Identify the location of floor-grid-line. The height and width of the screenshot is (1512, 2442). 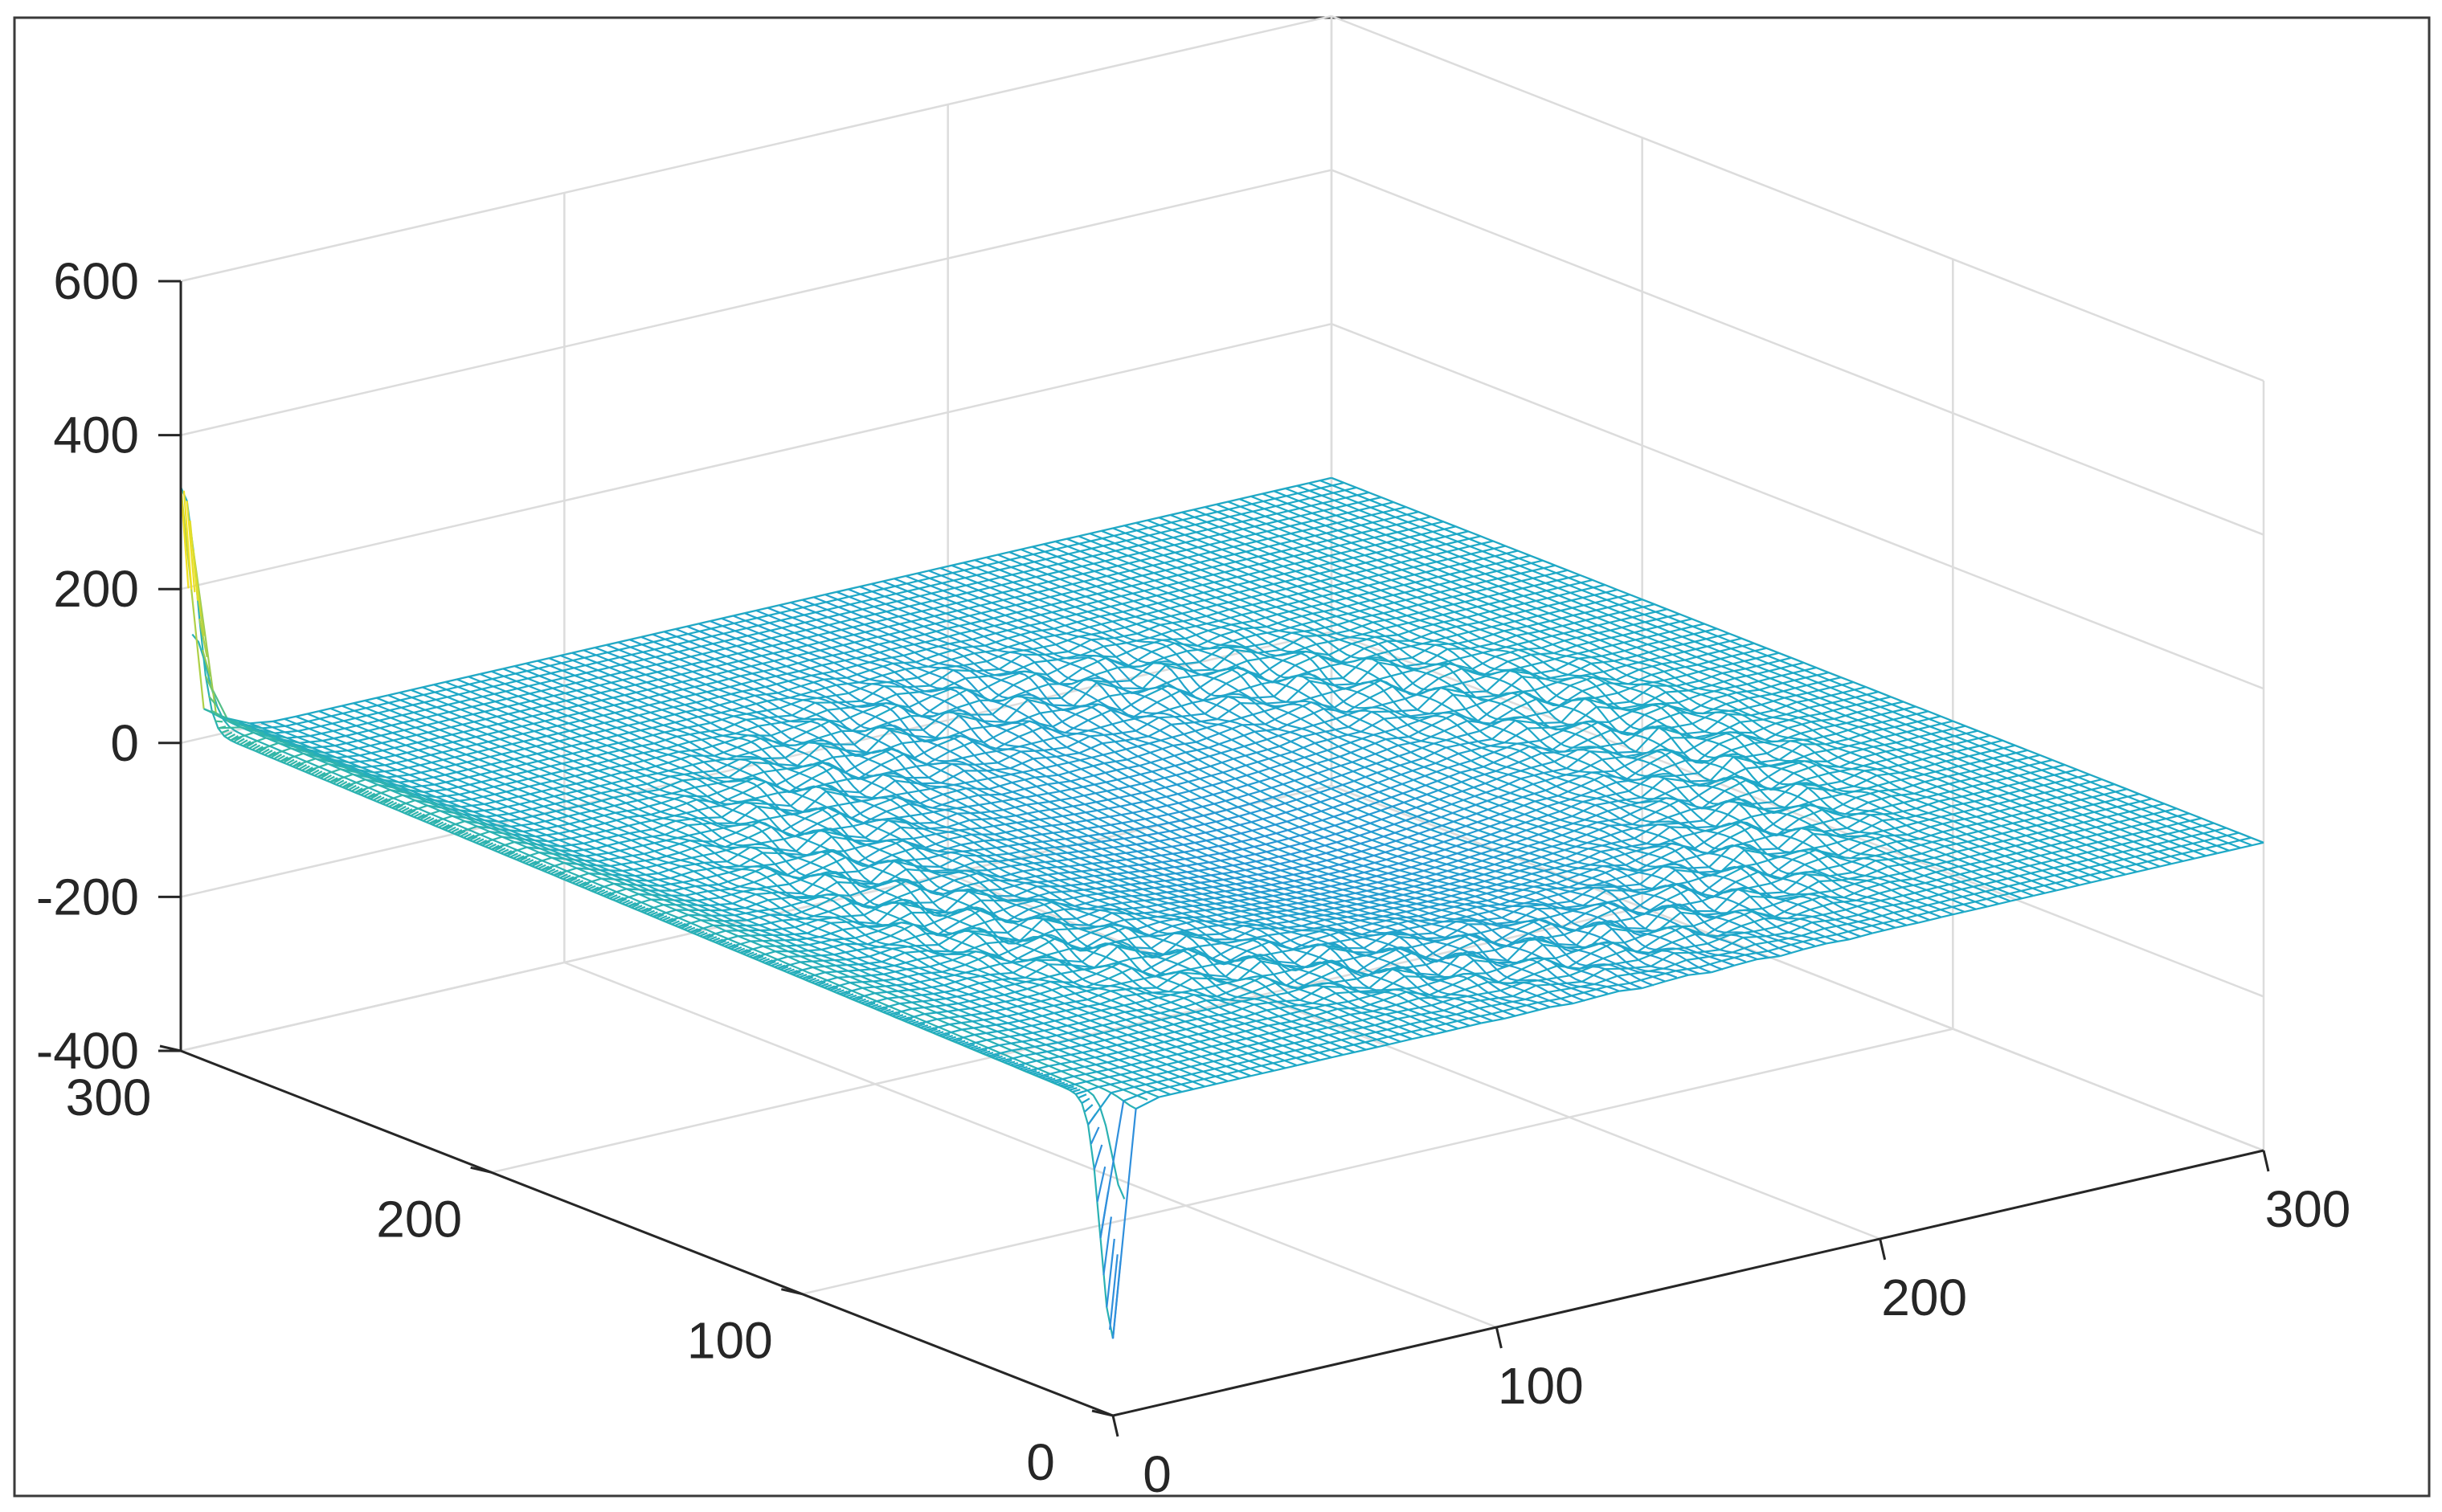
(1414, 1056).